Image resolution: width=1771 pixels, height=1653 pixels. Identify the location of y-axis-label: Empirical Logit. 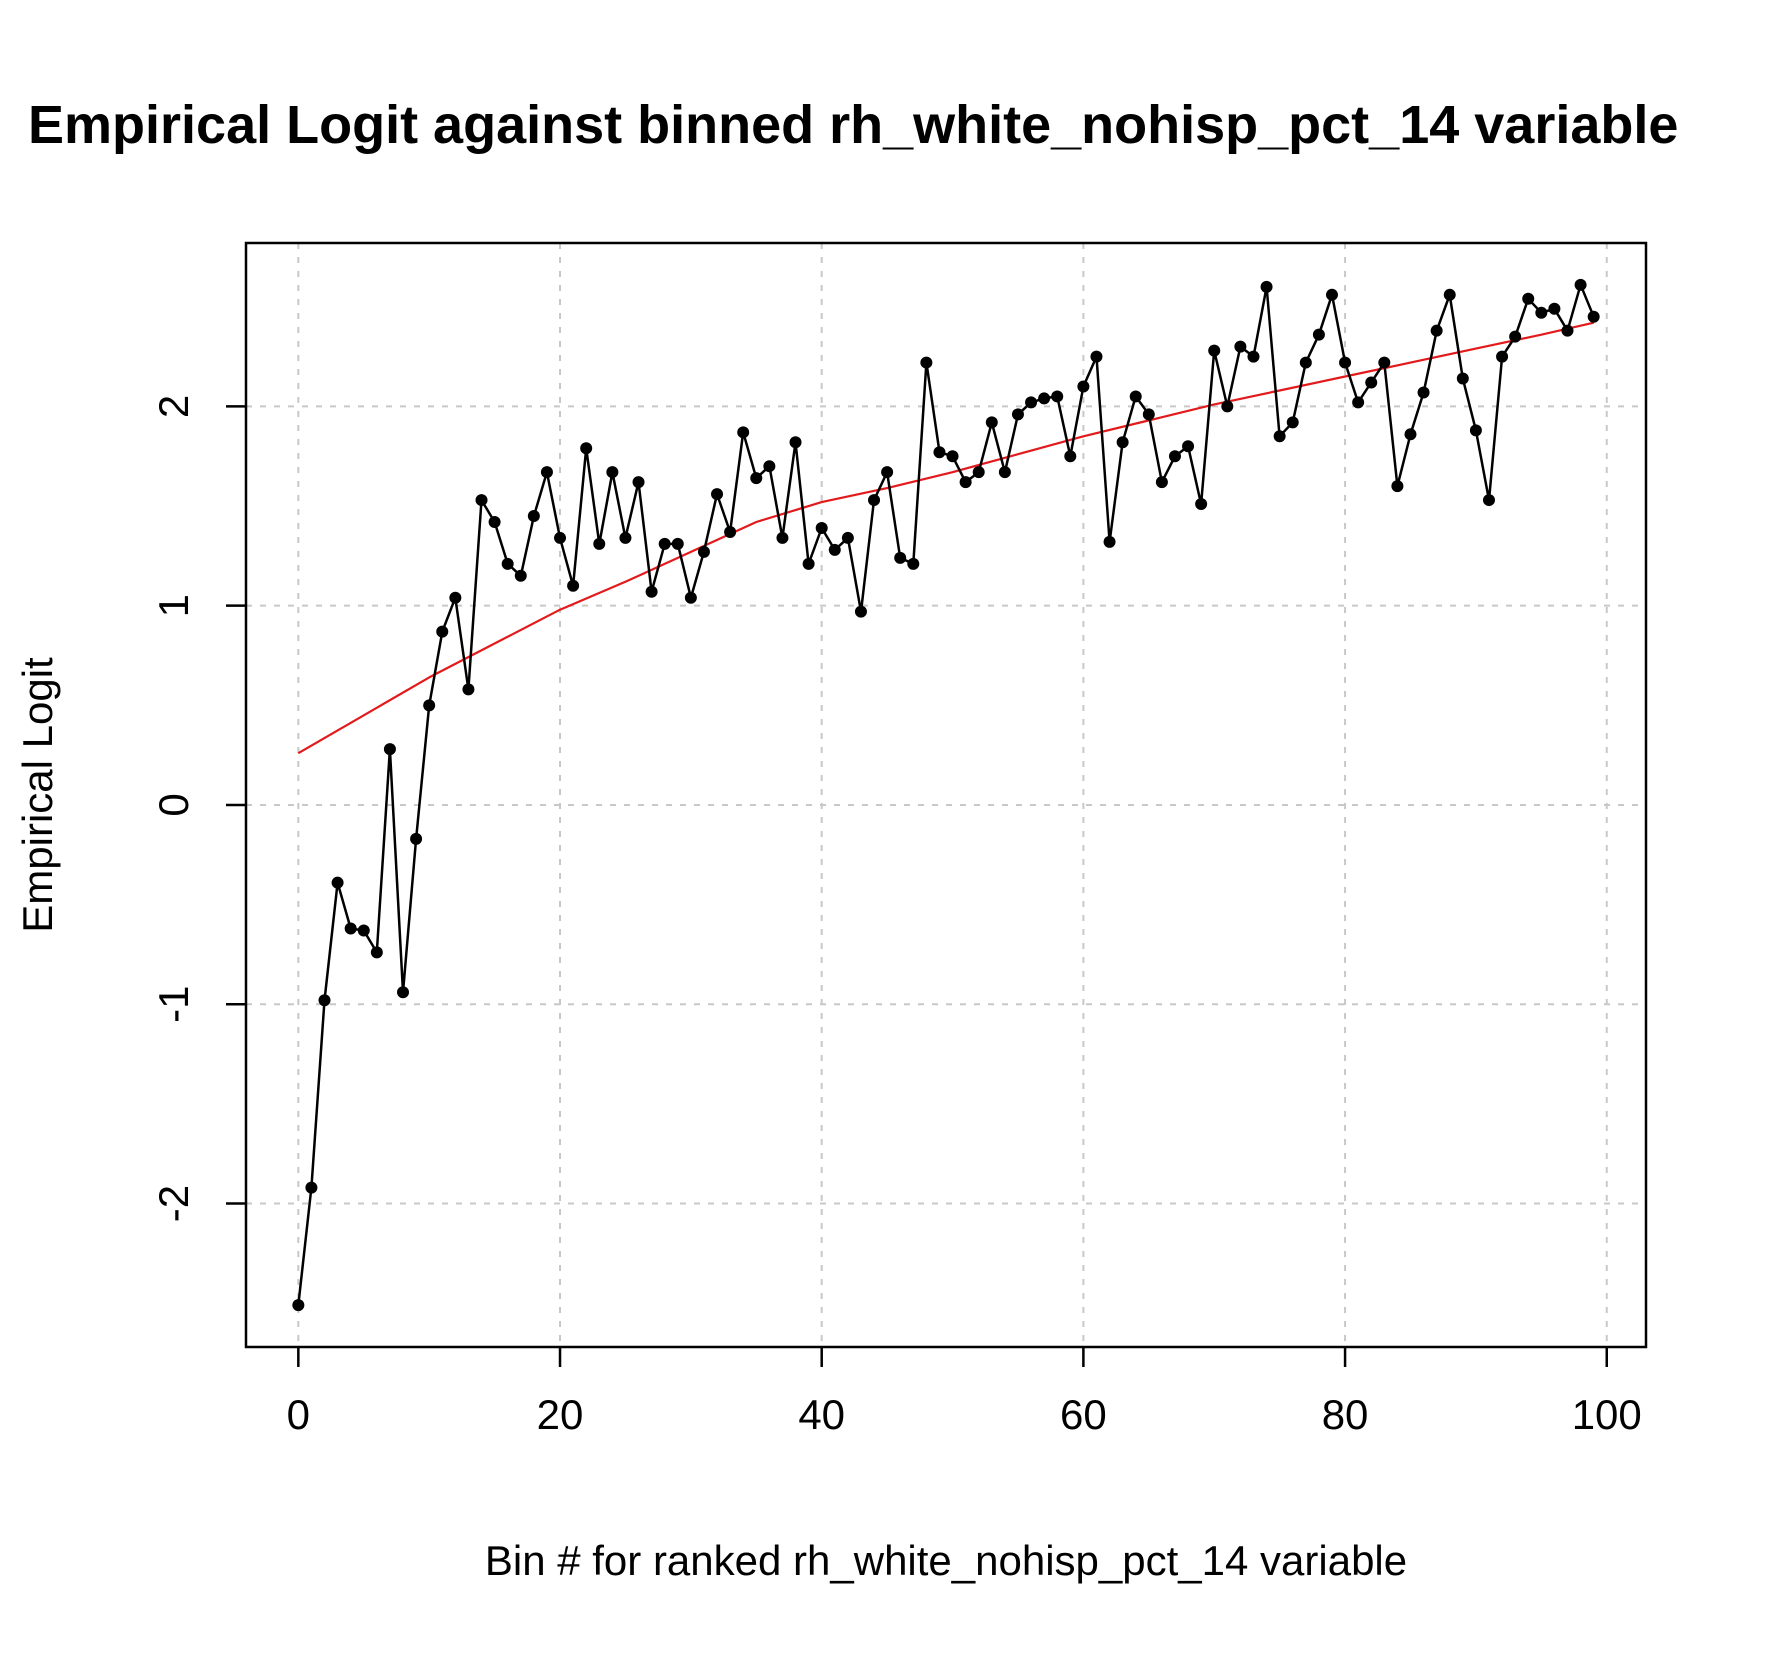
(37, 795).